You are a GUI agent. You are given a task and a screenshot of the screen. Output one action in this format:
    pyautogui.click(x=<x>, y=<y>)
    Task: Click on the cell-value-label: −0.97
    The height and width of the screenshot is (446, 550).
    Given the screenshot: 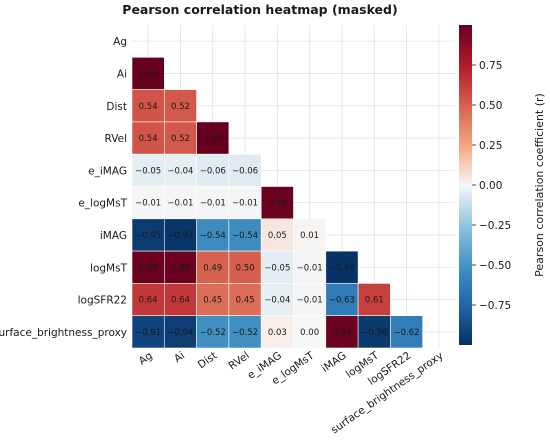 What is the action you would take?
    pyautogui.click(x=180, y=236)
    